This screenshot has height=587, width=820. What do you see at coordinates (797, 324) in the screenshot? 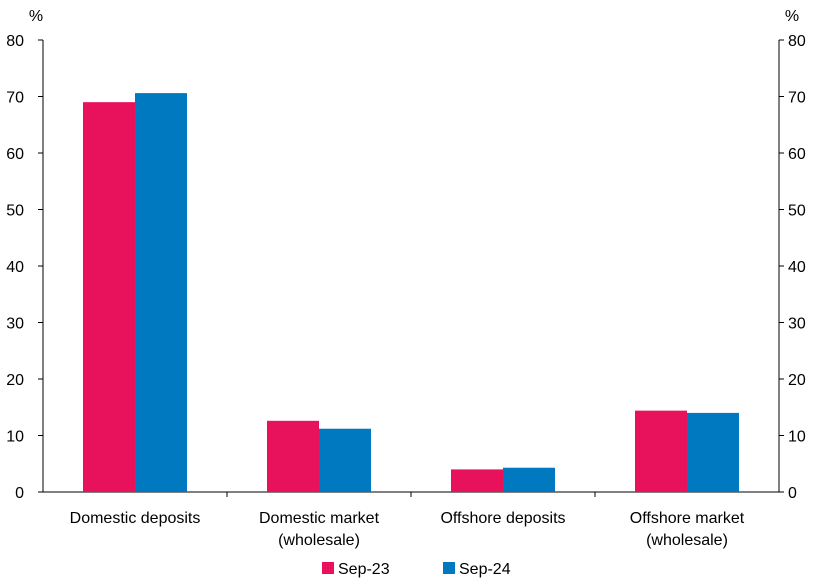
I see `right-y-tick-label: 30` at bounding box center [797, 324].